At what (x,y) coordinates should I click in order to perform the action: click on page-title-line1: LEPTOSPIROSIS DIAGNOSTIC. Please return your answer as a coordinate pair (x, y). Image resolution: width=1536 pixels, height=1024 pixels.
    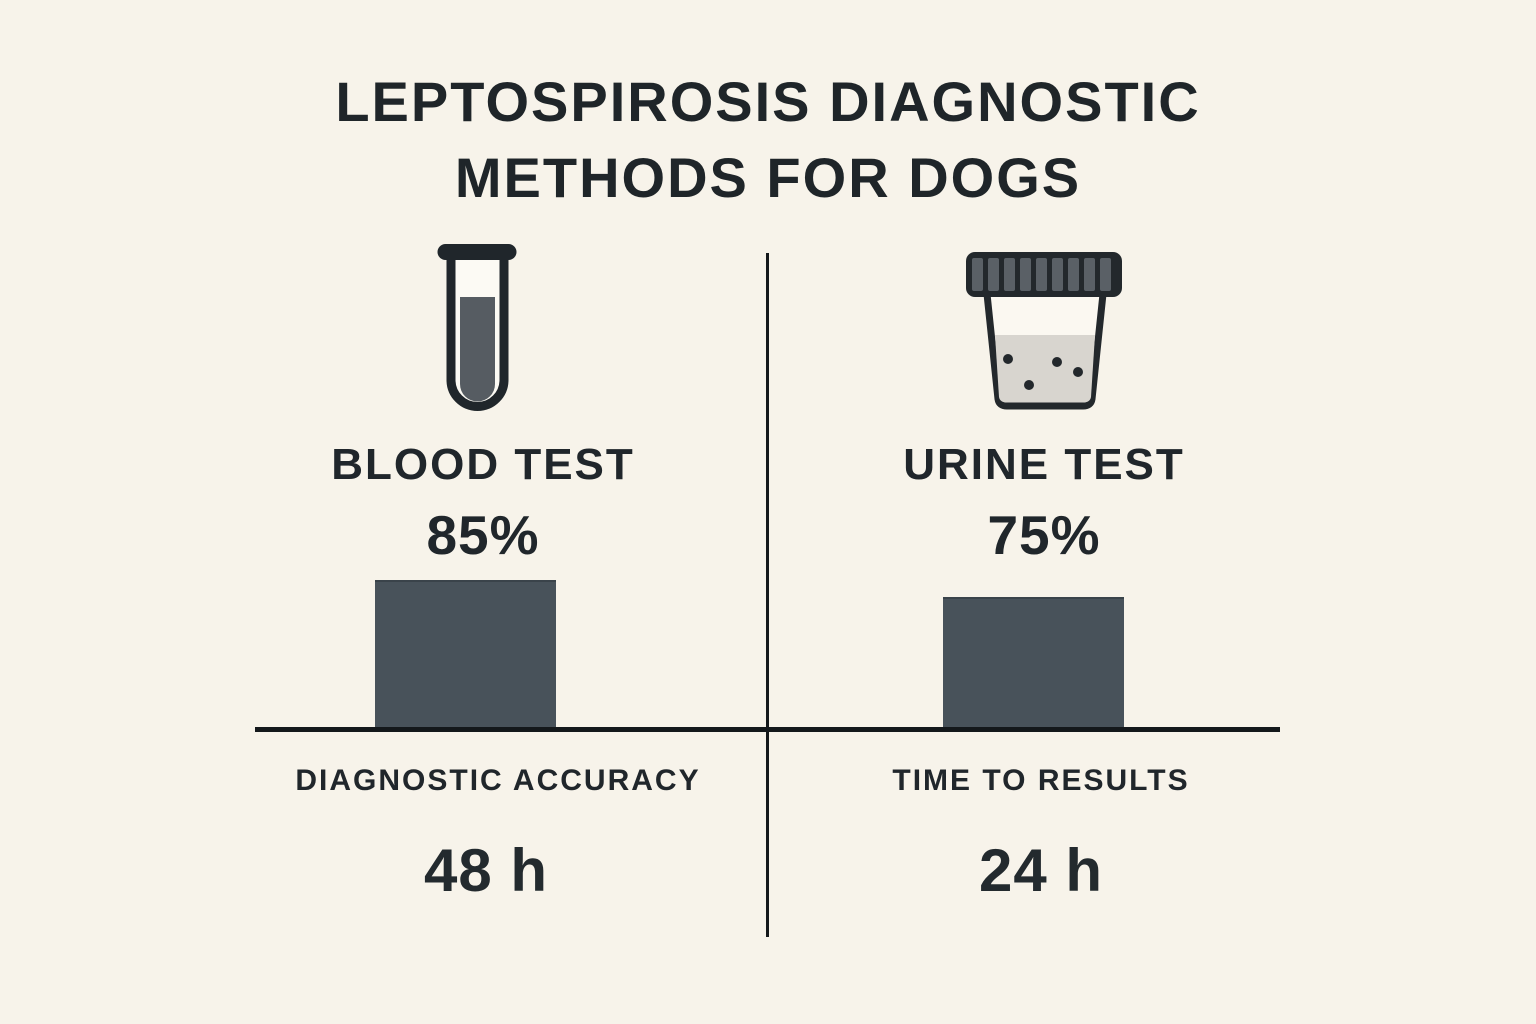
    Looking at the image, I should click on (768, 101).